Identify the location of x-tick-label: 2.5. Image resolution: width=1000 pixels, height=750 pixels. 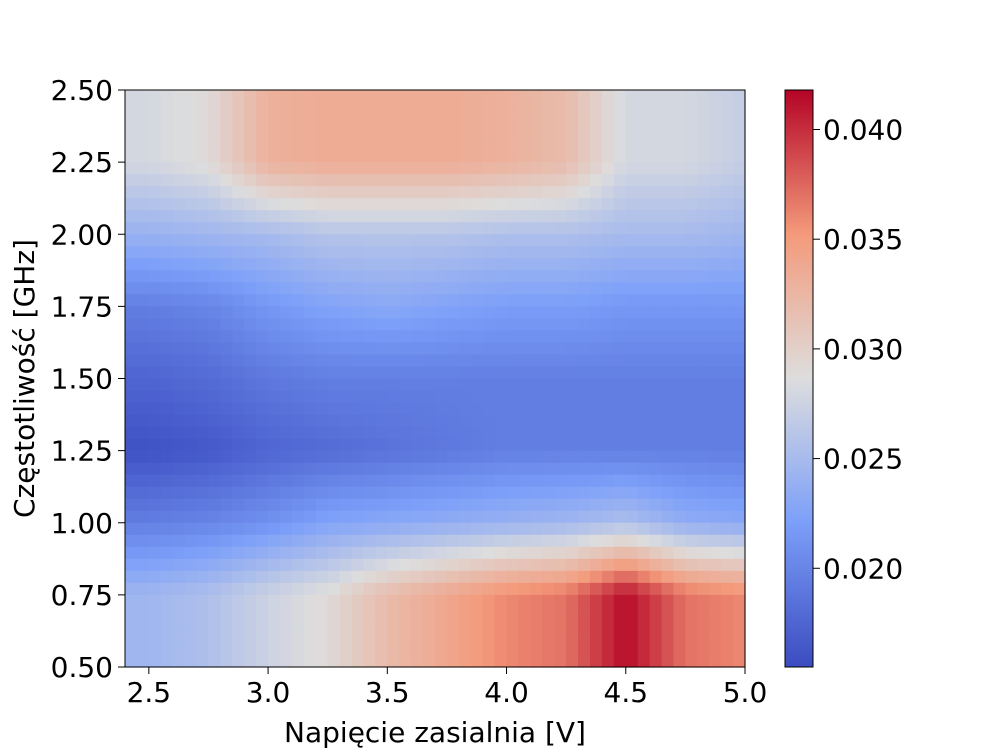
(149, 692).